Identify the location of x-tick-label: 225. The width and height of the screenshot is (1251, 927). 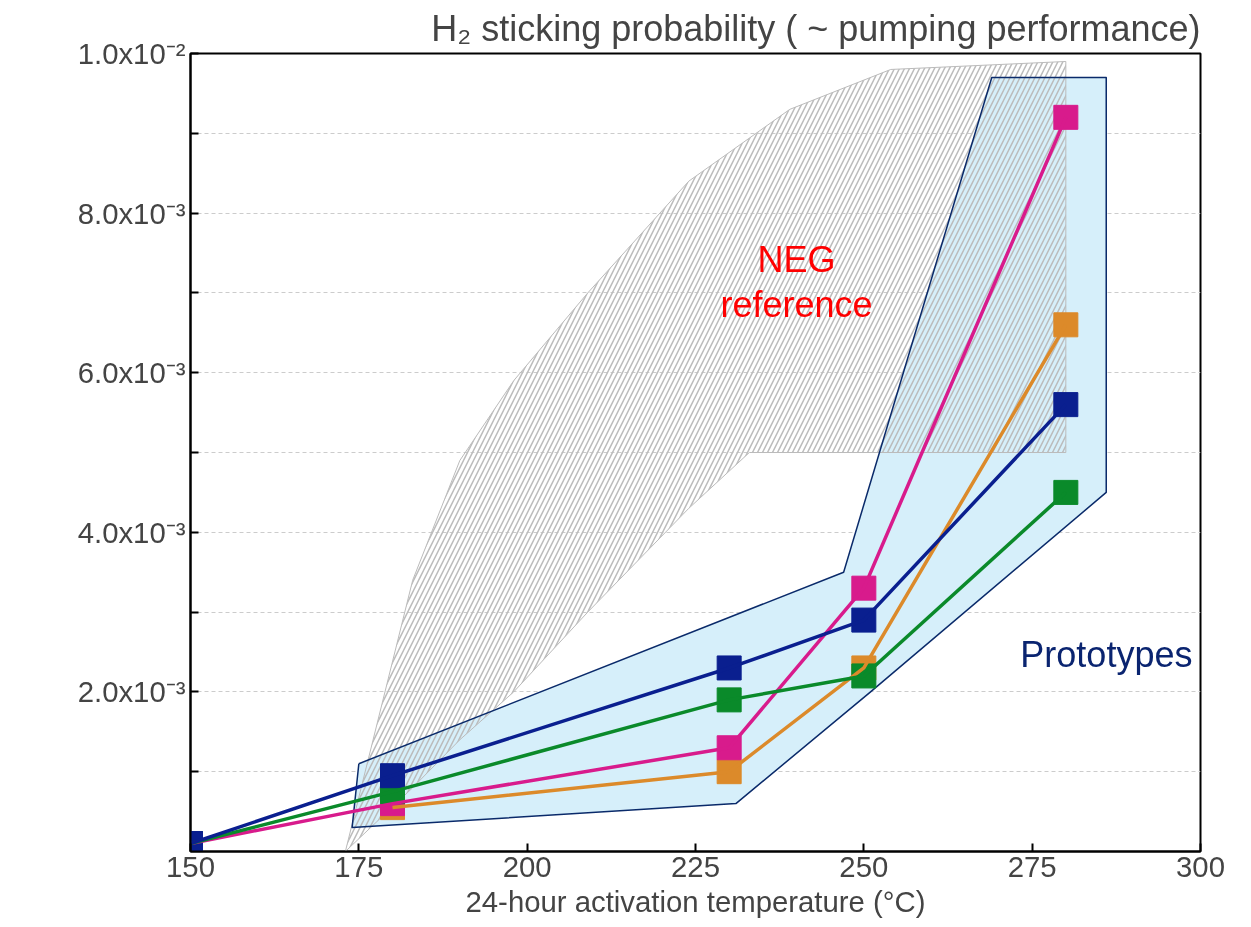
(695, 866).